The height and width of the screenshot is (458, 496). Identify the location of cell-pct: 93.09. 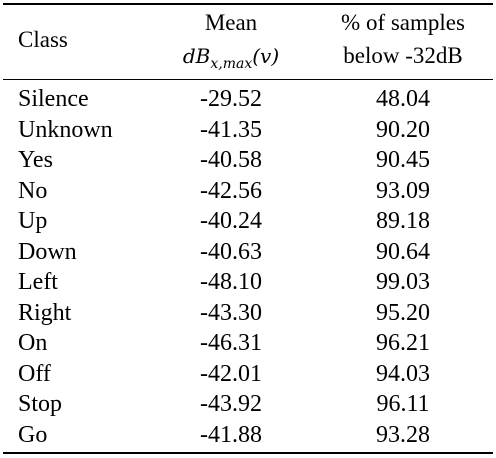
(403, 191).